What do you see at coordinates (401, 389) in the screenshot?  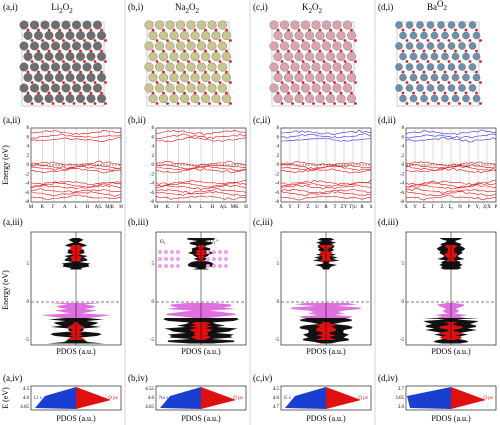 I see `y-tick-label: 3.7` at bounding box center [401, 389].